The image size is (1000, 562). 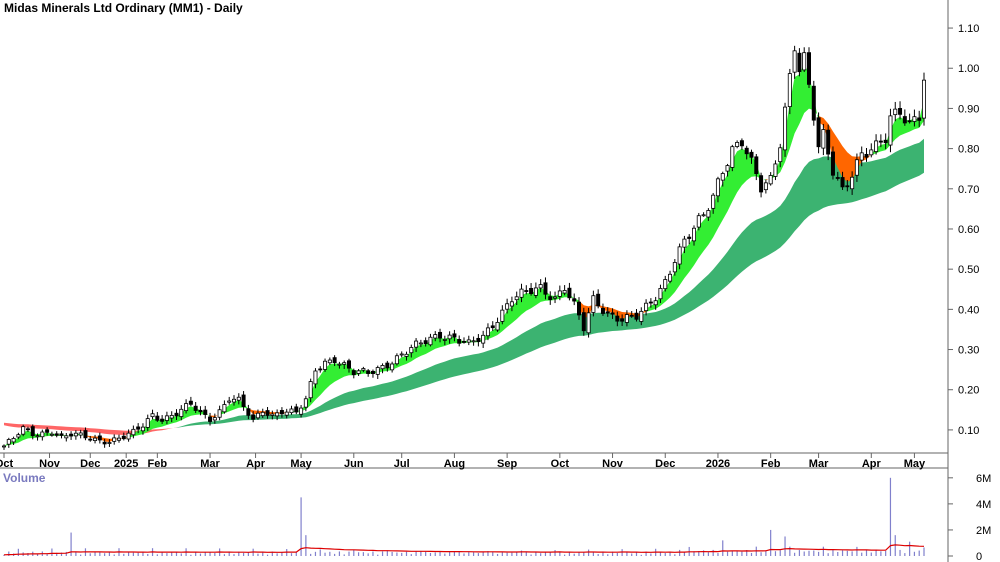 I want to click on x-tick-label: Apr, so click(x=256, y=464).